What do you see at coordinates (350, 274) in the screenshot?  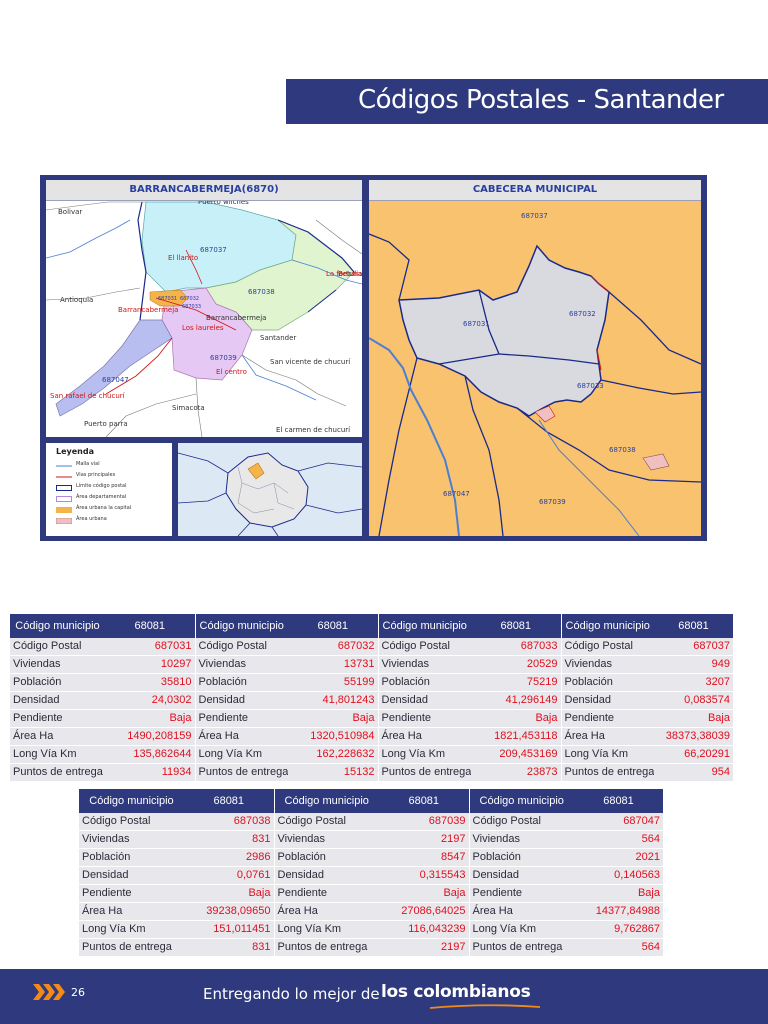 I see `label-betulia: Betulia` at bounding box center [350, 274].